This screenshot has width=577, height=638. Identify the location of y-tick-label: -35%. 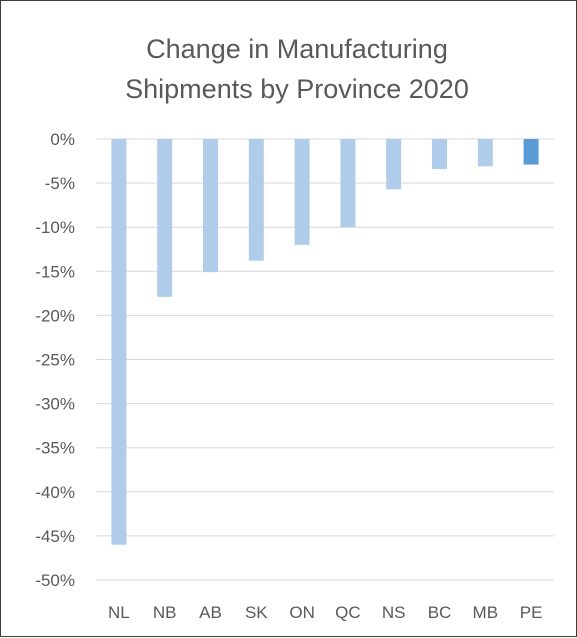
(55, 448).